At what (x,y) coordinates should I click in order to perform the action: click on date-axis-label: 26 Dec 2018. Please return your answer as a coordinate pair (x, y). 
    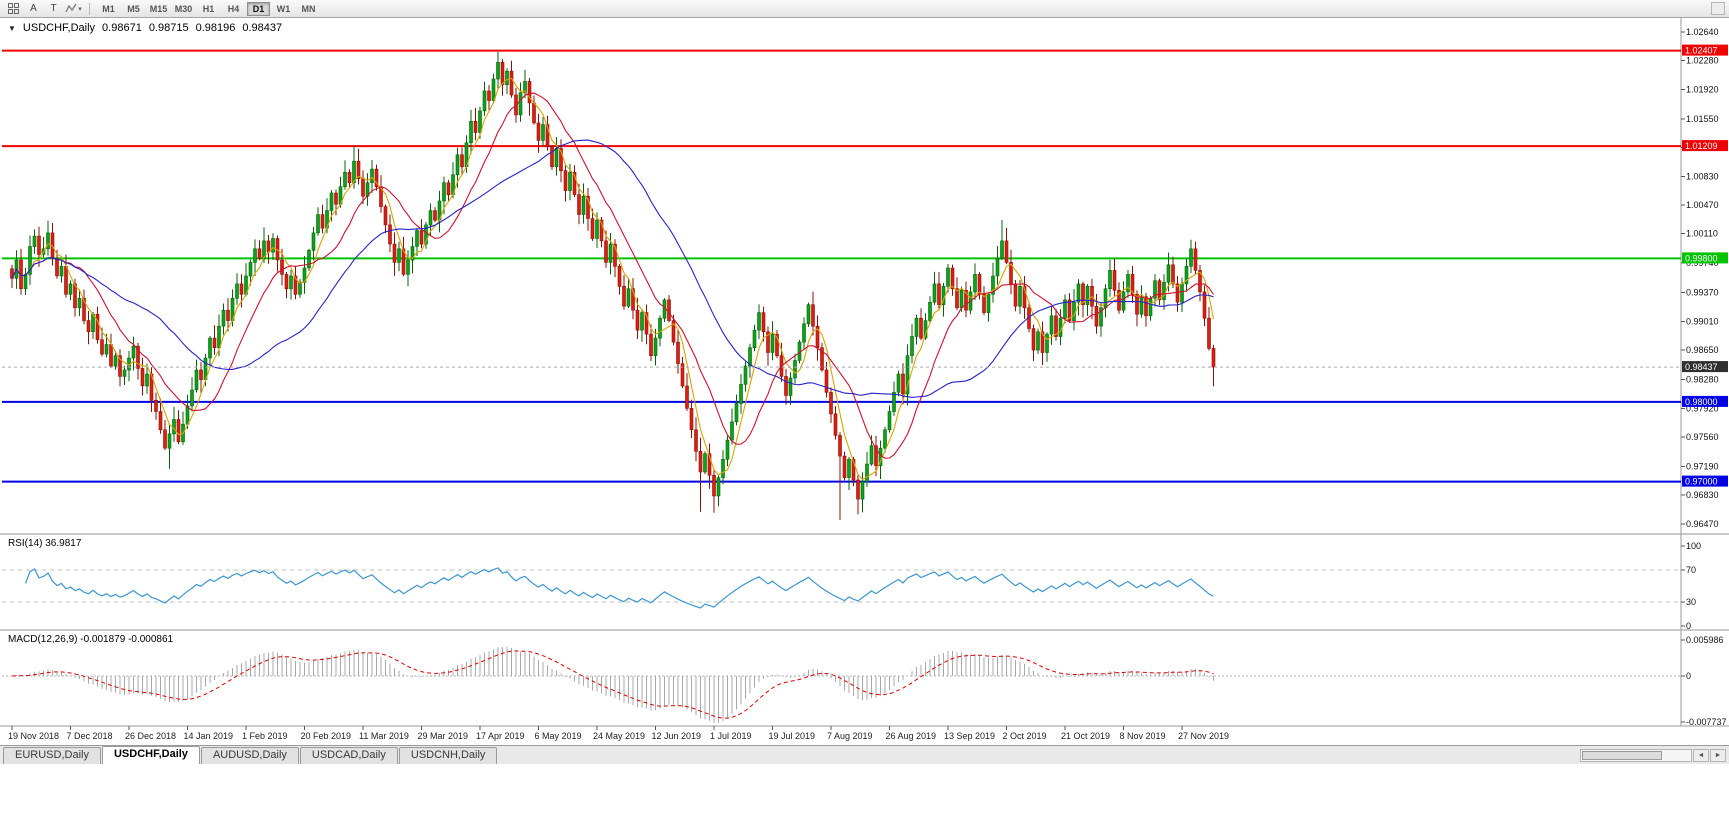
    Looking at the image, I should click on (150, 736).